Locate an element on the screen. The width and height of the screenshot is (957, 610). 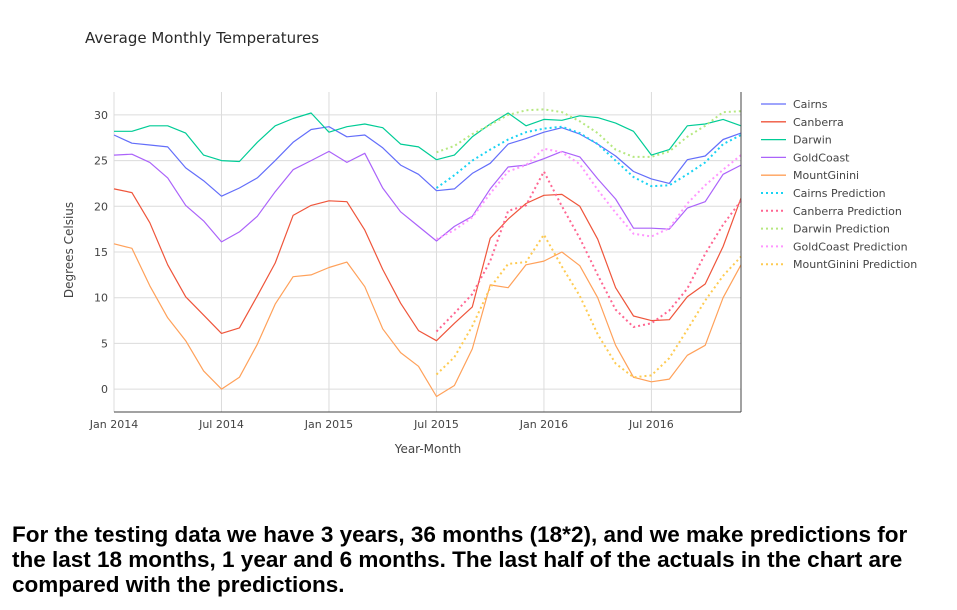
x-axis-label: Year-Month is located at coordinates (428, 449).